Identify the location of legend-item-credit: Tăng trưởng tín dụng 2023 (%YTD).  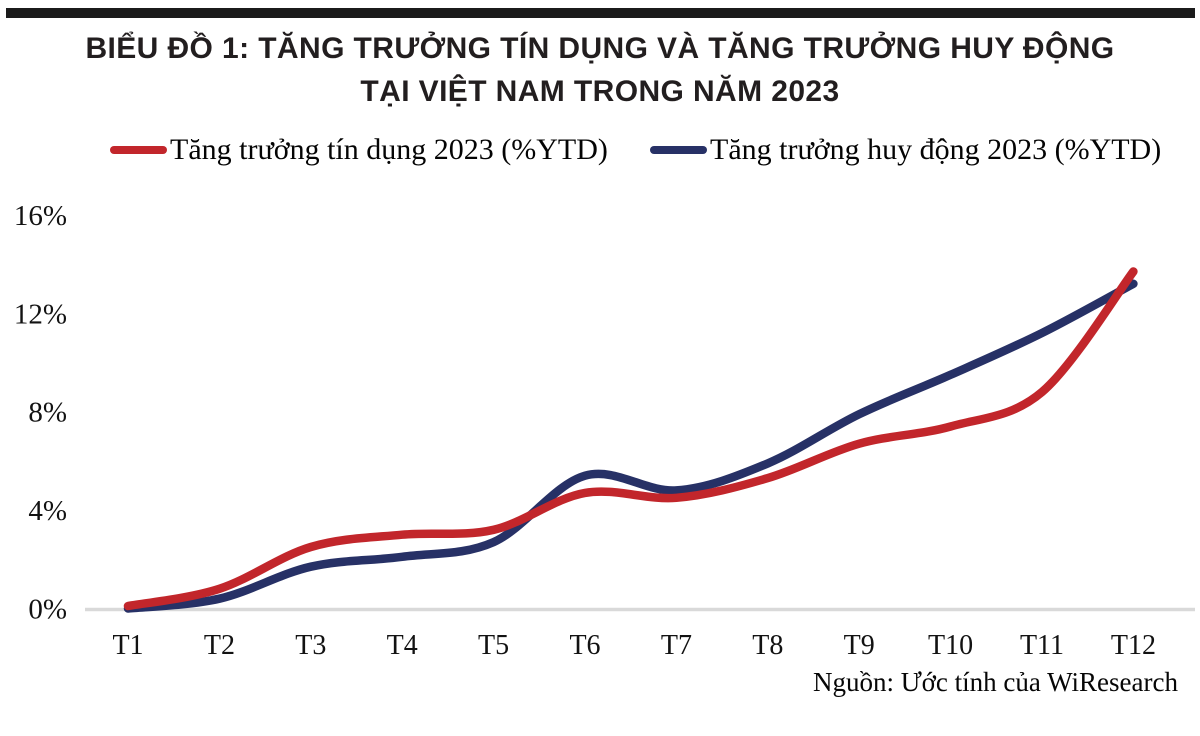
(359, 150).